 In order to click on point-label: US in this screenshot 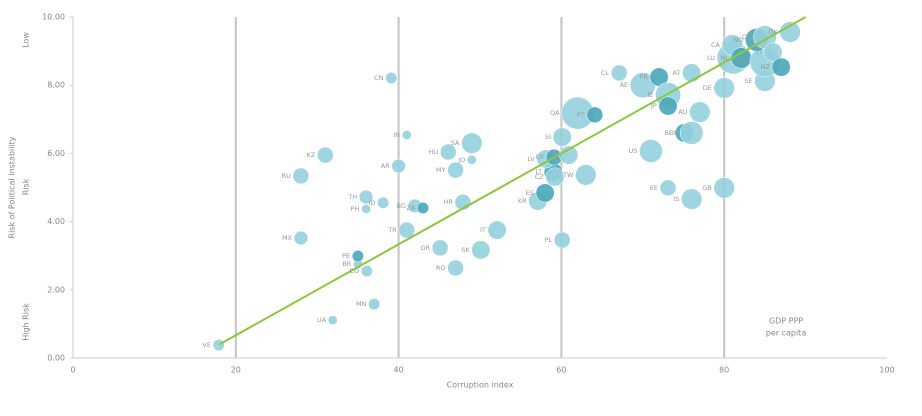, I will do `click(633, 151)`.